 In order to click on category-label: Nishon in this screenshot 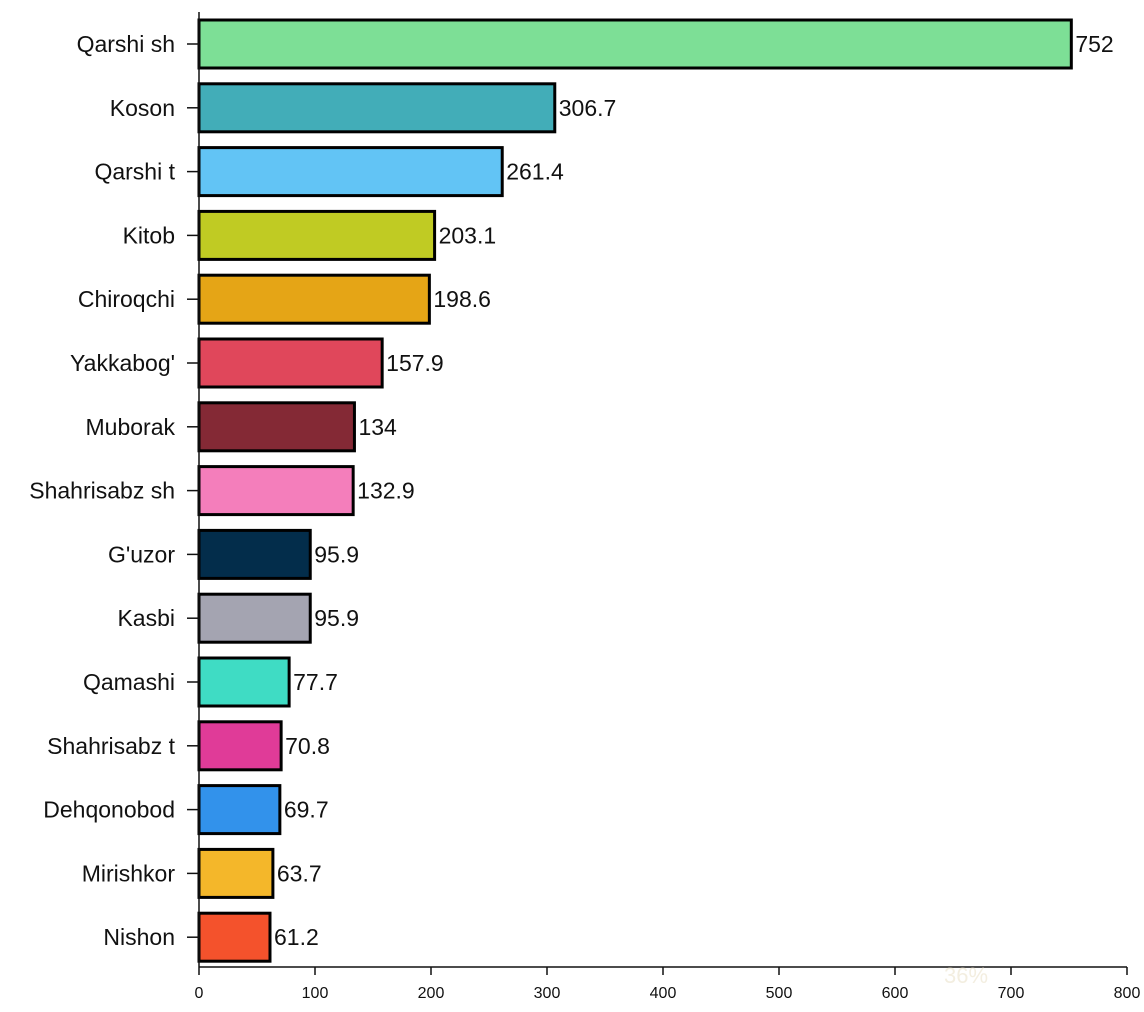, I will do `click(139, 937)`.